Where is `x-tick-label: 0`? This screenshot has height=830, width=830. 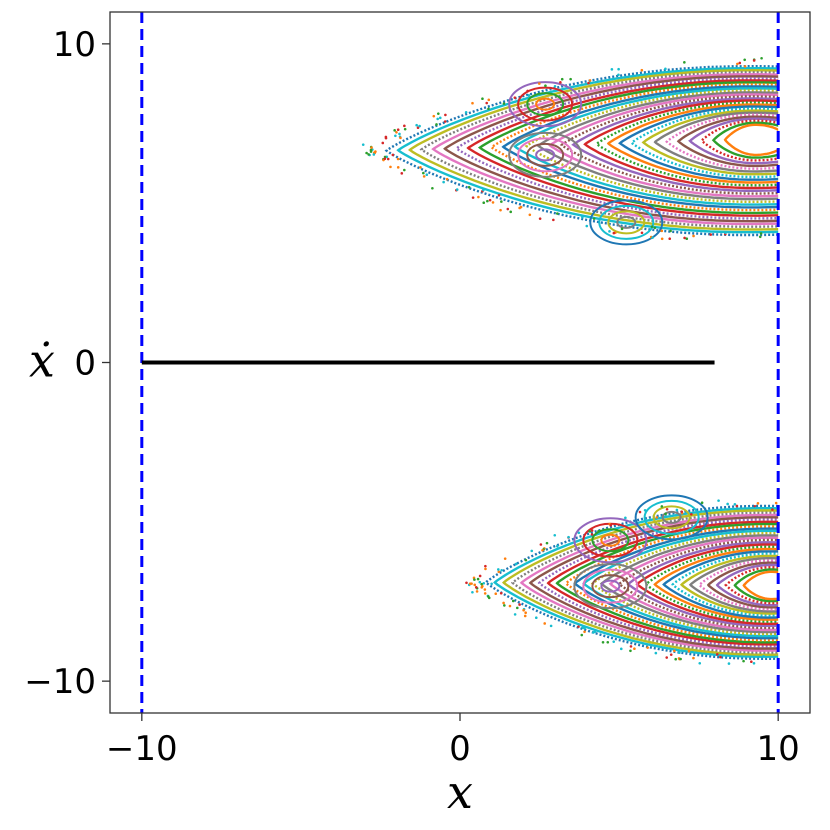
x-tick-label: 0 is located at coordinates (460, 749).